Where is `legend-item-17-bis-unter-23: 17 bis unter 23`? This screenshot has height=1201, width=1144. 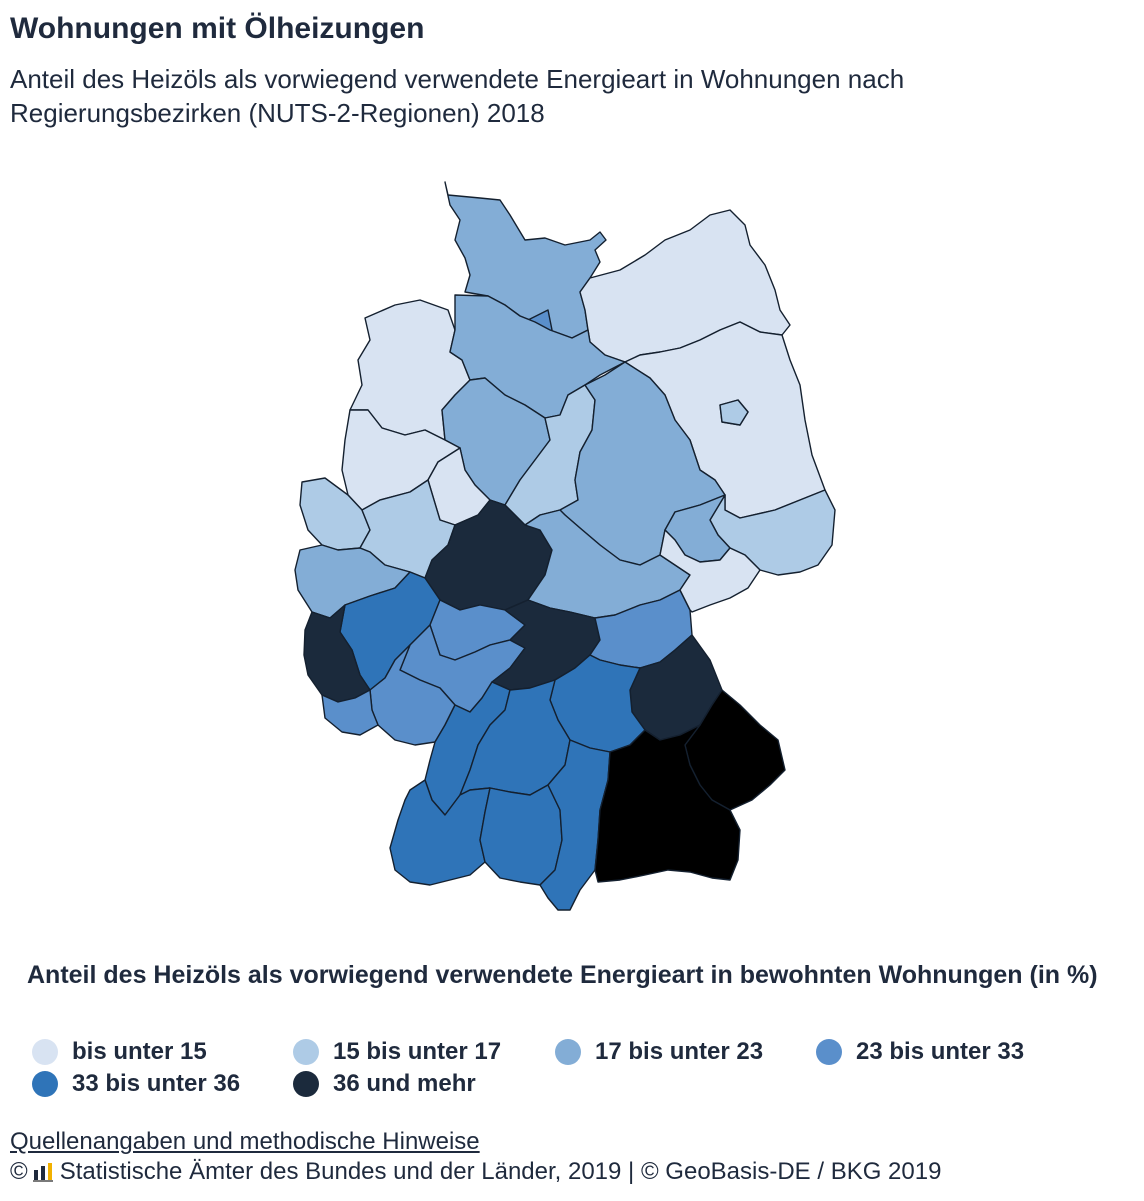
legend-item-17-bis-unter-23: 17 bis unter 23 is located at coordinates (659, 1052).